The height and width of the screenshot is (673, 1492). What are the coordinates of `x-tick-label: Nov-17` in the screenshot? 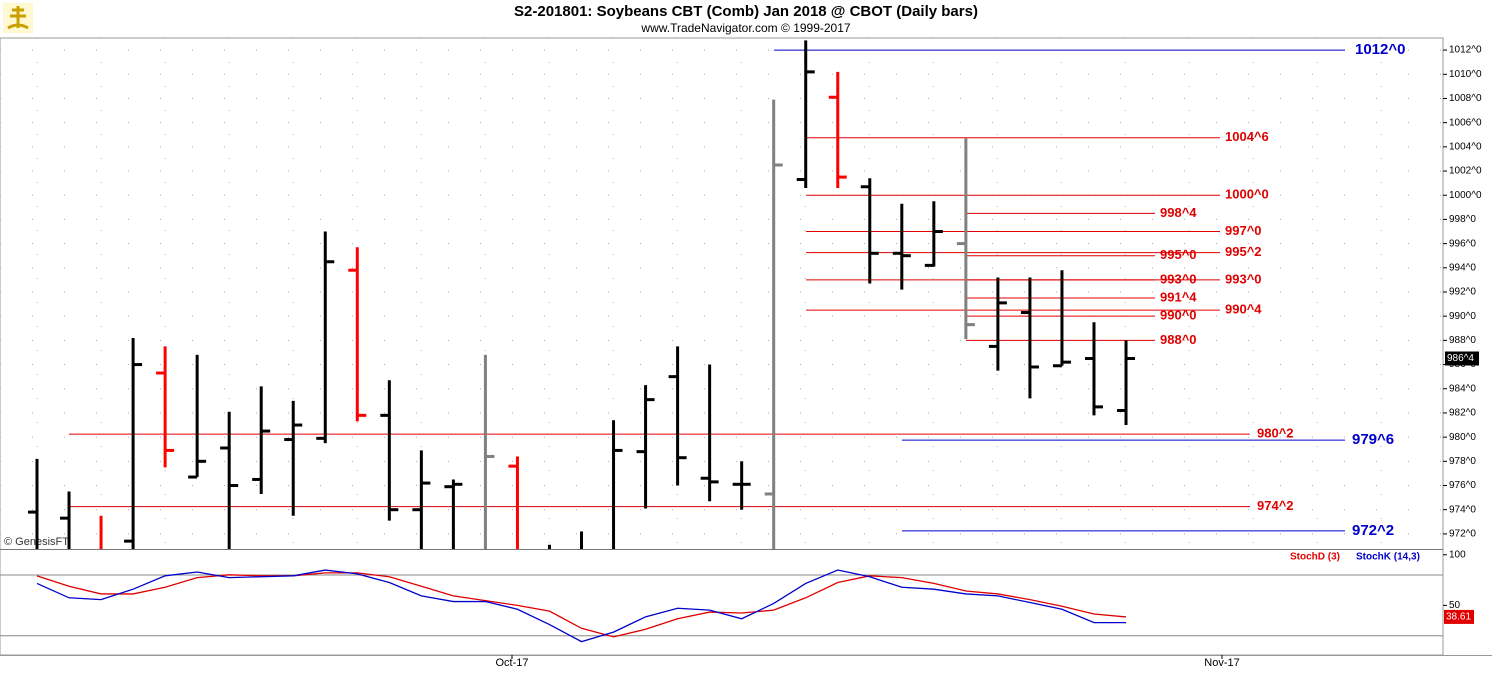 It's located at (1221, 663).